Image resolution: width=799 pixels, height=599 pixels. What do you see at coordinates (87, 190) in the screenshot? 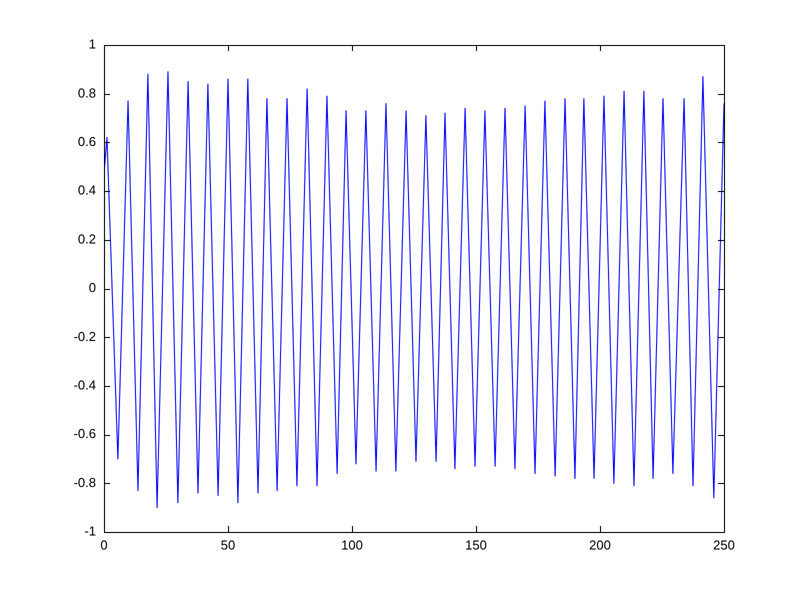
I see `y-tick-label: 0.4` at bounding box center [87, 190].